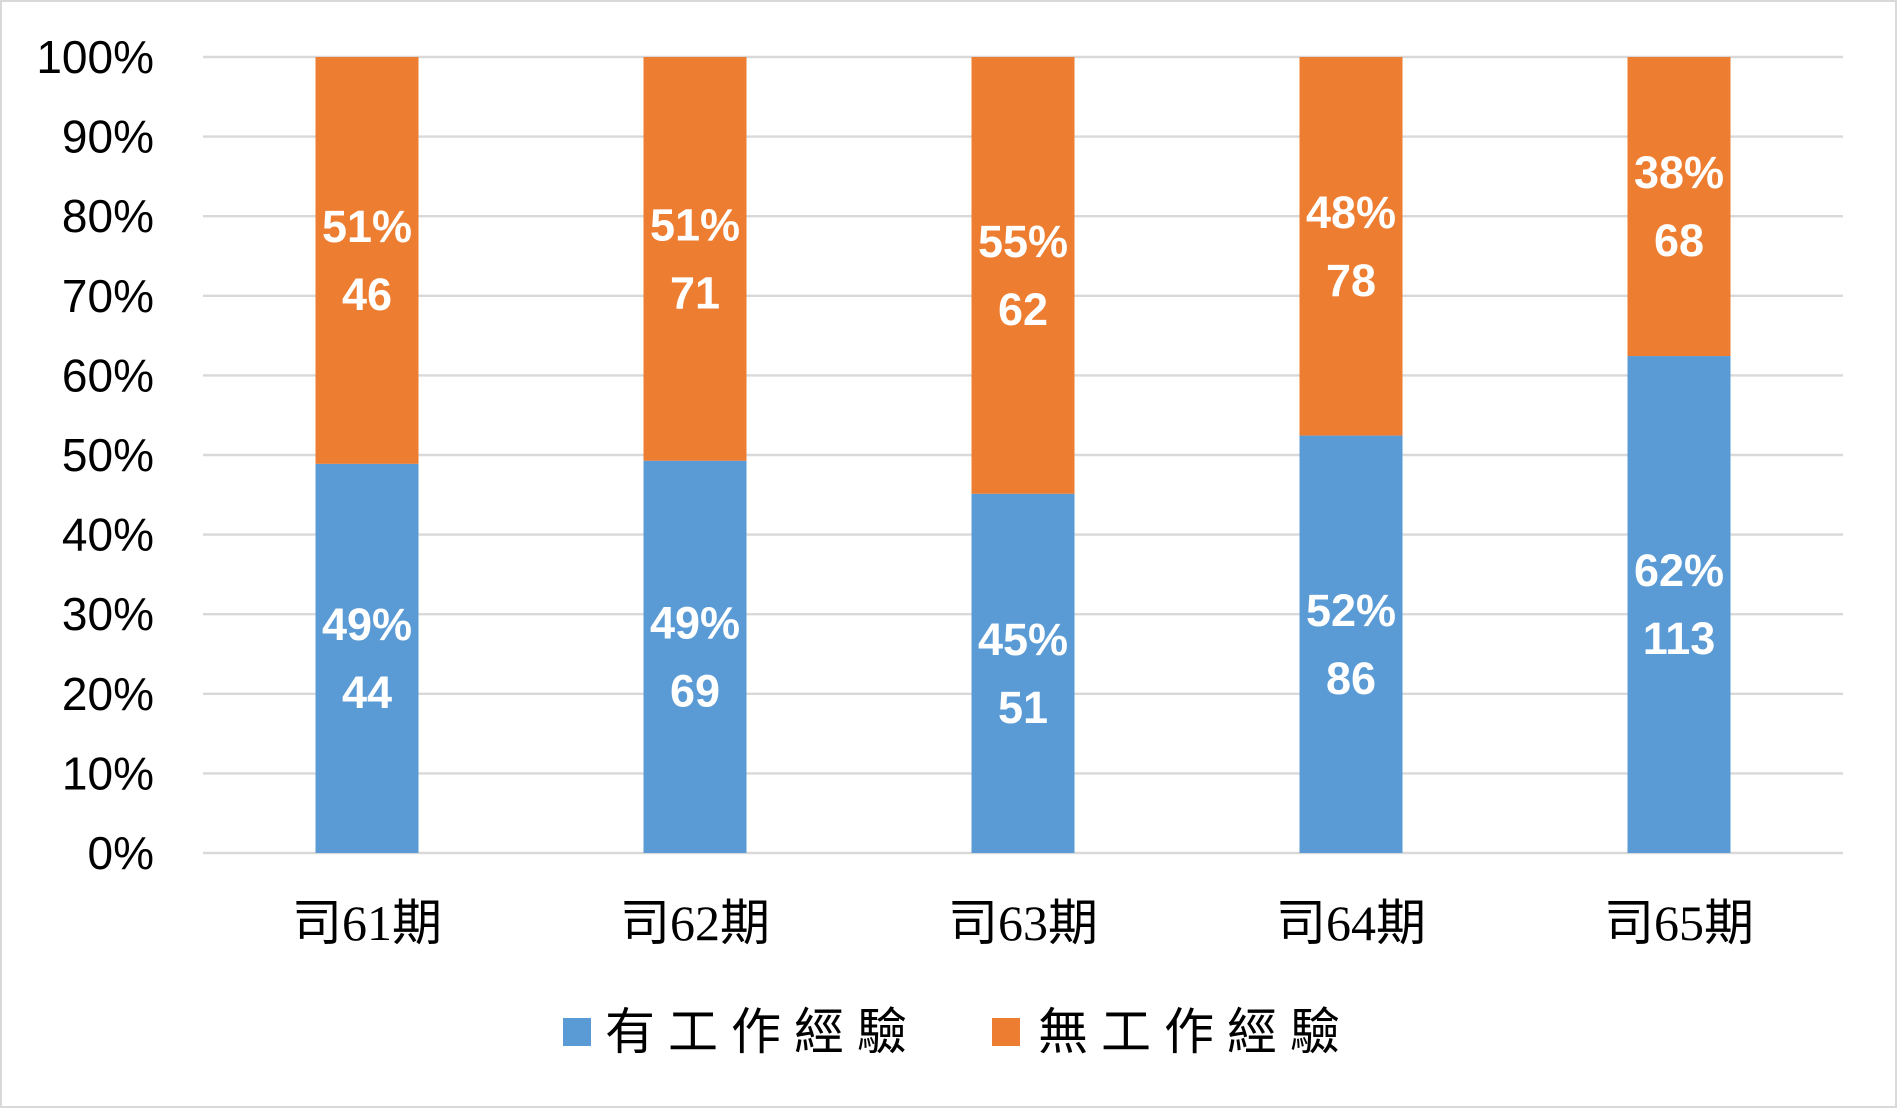 This screenshot has height=1108, width=1897. I want to click on bar-segment-series1-category2, so click(695, 656).